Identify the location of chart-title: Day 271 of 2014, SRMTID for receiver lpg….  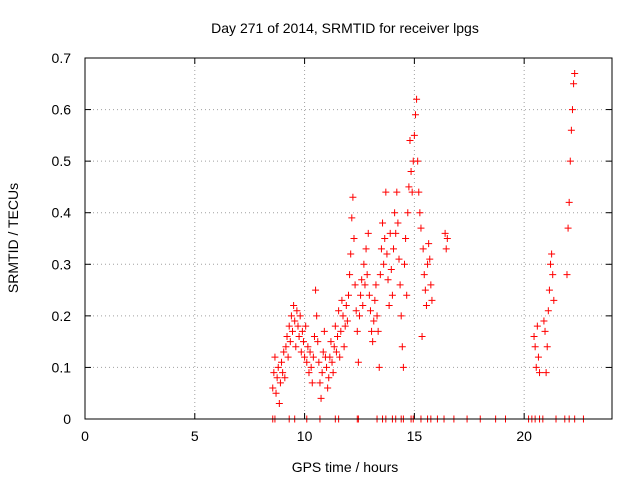
(345, 28).